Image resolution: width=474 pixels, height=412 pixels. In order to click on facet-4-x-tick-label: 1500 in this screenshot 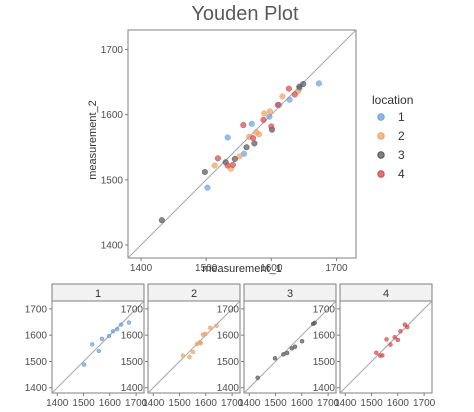, I will do `click(371, 403)`.